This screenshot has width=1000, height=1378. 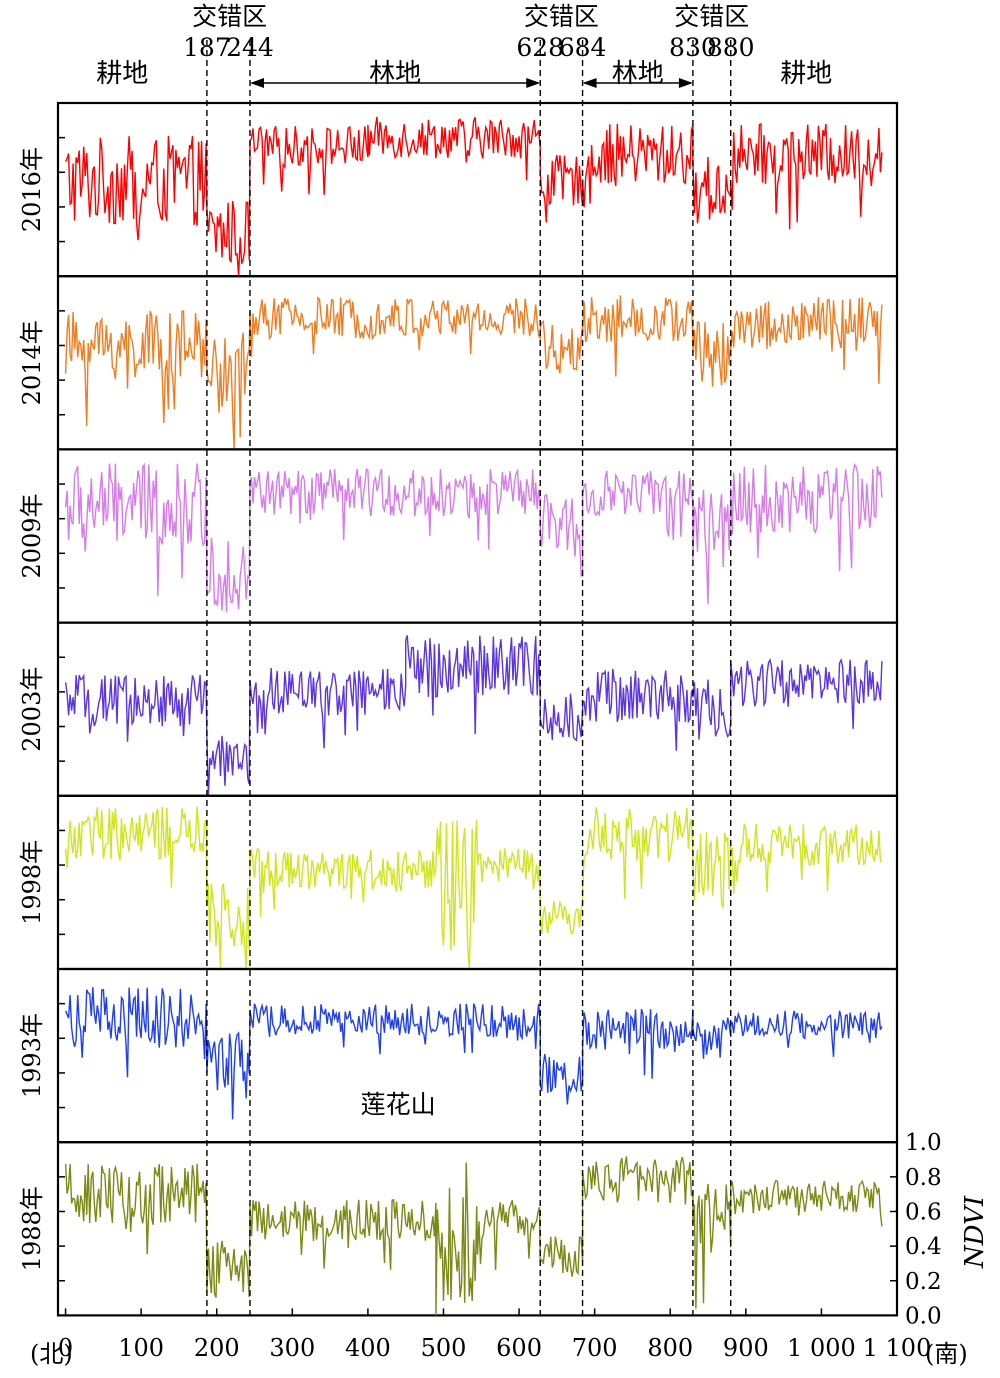 What do you see at coordinates (746, 1348) in the screenshot?
I see `x-tick-label: 900` at bounding box center [746, 1348].